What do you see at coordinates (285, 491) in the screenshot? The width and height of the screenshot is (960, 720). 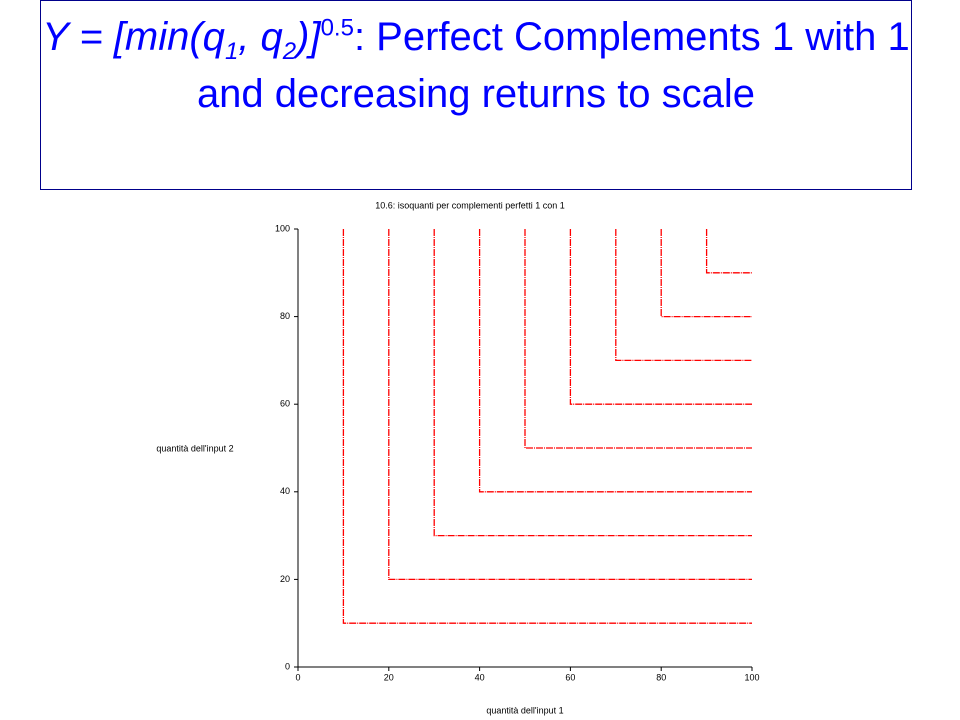 I see `y-tick-label: 40` at bounding box center [285, 491].